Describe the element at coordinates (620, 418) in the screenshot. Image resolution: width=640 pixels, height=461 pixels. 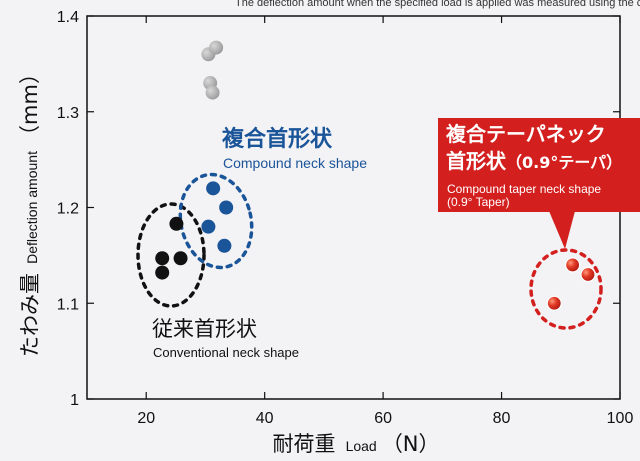
I see `x-tick-label-100: 100` at that location.